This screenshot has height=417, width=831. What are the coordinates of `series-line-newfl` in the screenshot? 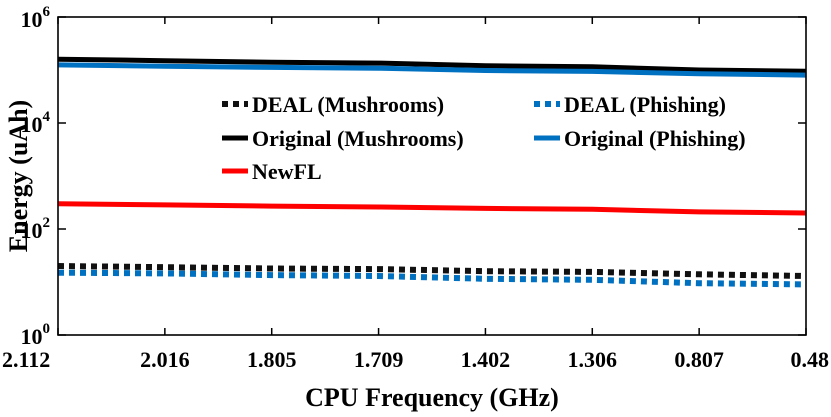 It's located at (432, 208).